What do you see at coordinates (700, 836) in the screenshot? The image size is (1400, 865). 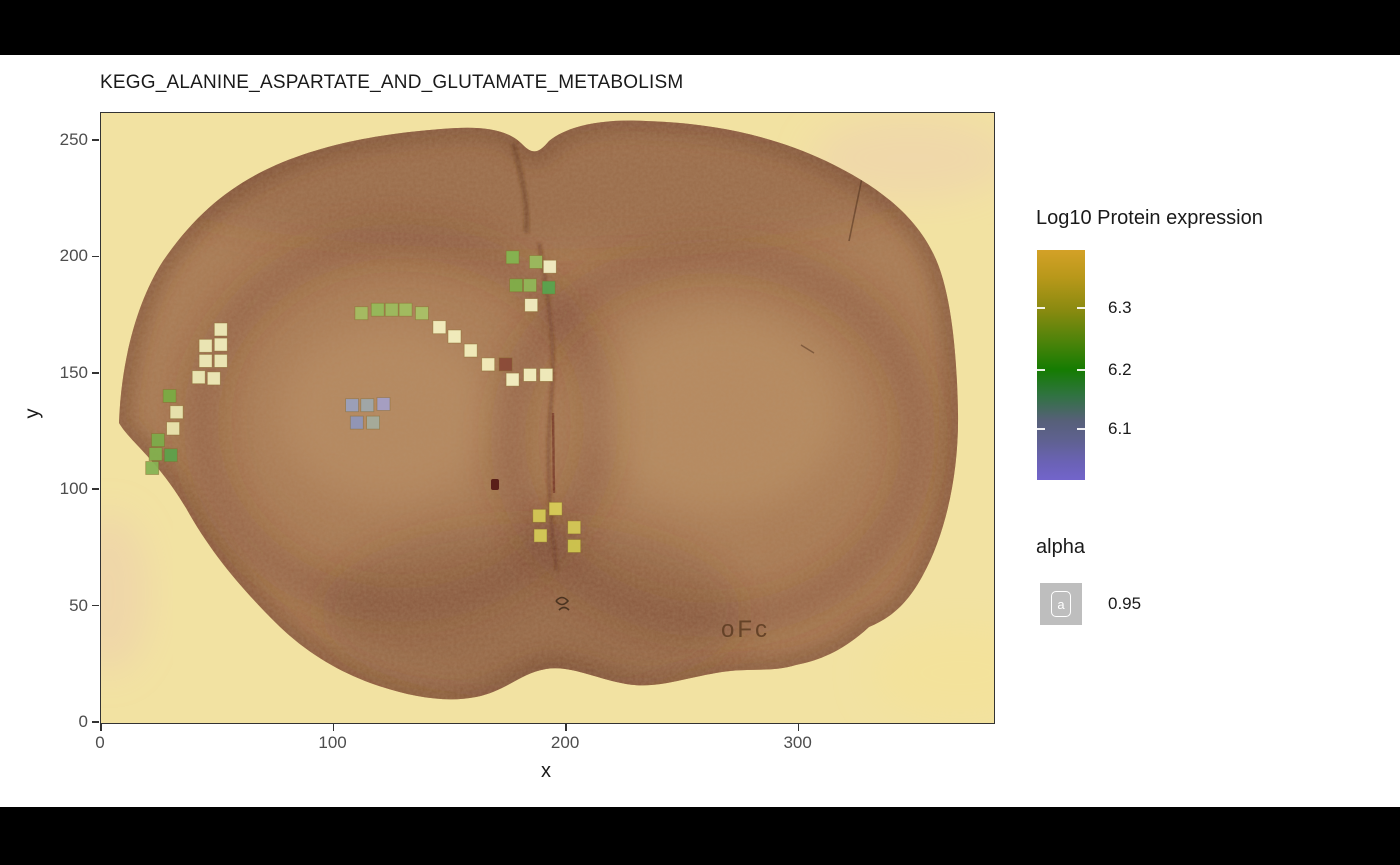 I see `letterbox-bottom` at bounding box center [700, 836].